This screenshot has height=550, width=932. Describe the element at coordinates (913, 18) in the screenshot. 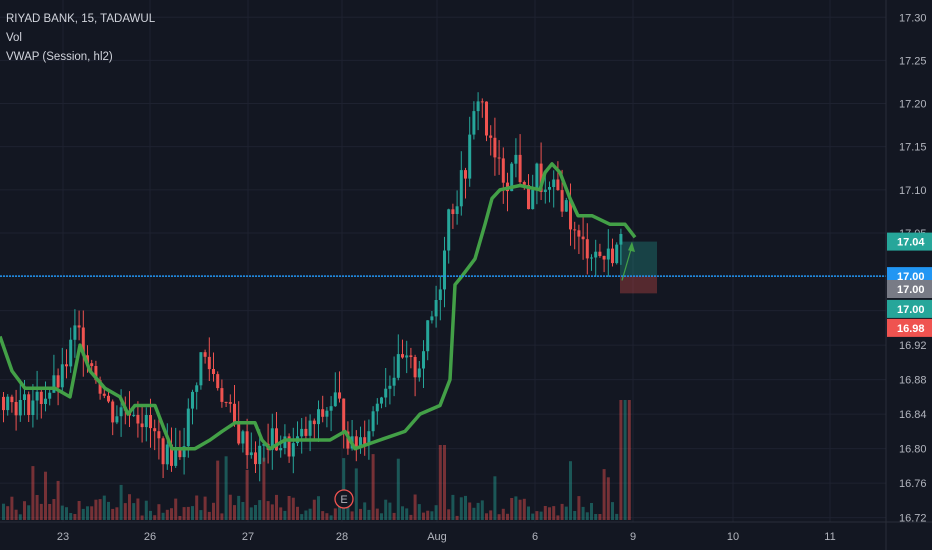

I see `y-tick-label: 17.30` at that location.